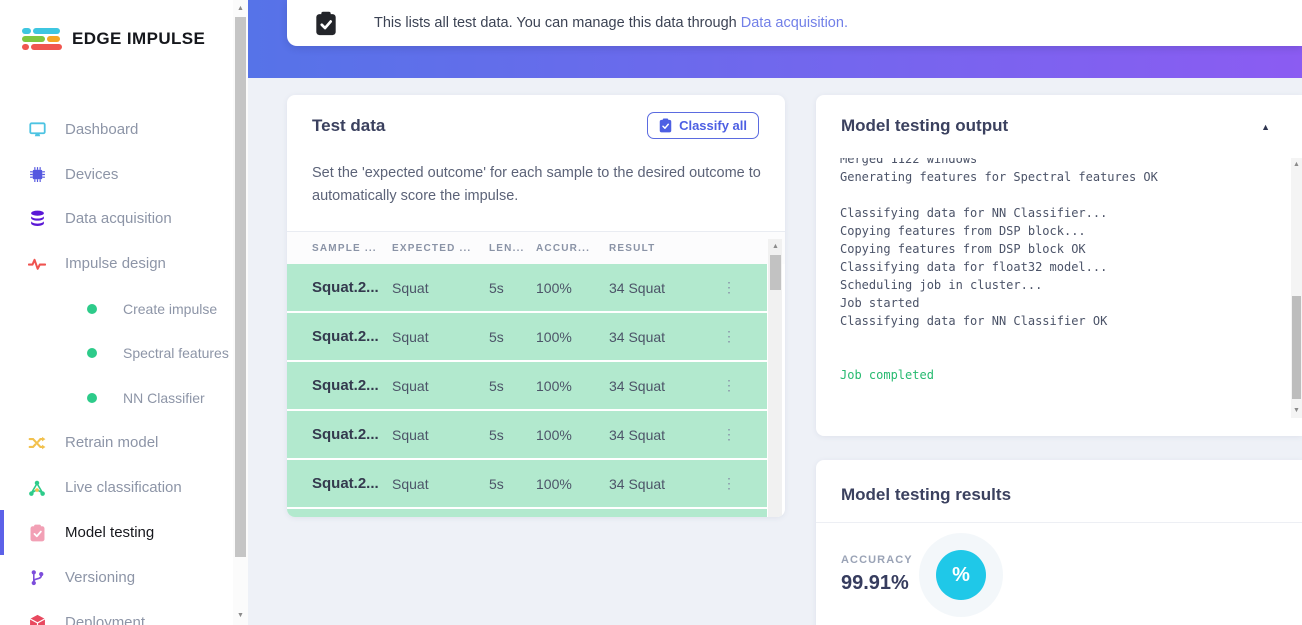  I want to click on classify-all-button: Classify all, so click(703, 125).